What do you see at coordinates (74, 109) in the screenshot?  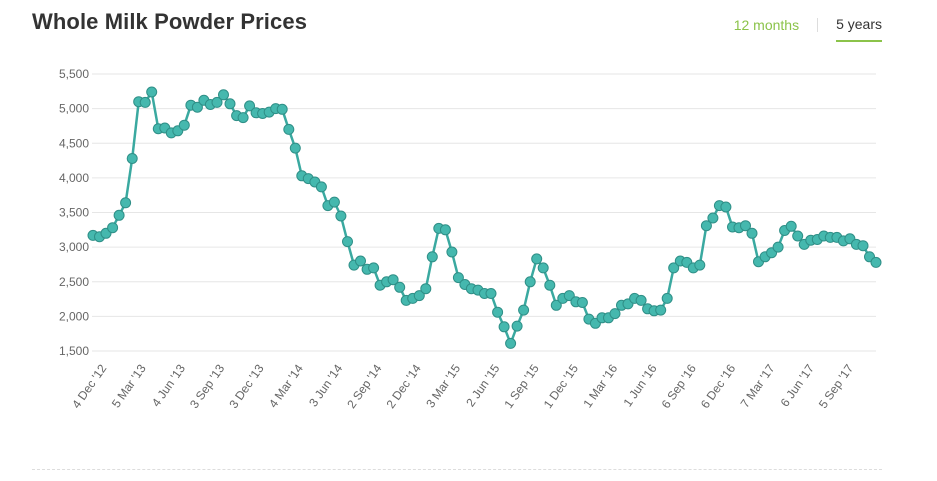 I see `y-tick-label: 5,000` at bounding box center [74, 109].